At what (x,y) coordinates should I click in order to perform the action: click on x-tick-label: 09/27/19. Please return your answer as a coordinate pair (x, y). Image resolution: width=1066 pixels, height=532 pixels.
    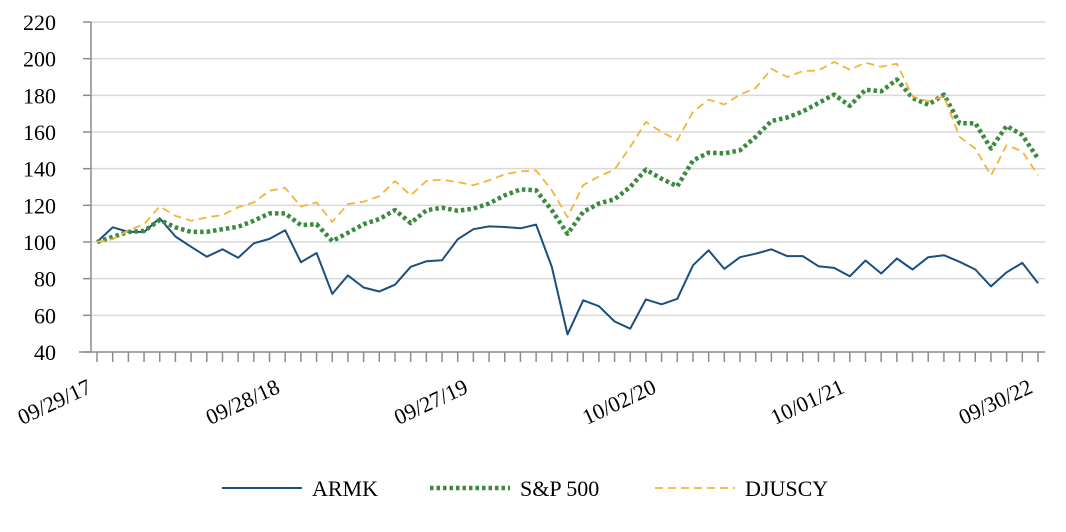
    Looking at the image, I should click on (430, 402).